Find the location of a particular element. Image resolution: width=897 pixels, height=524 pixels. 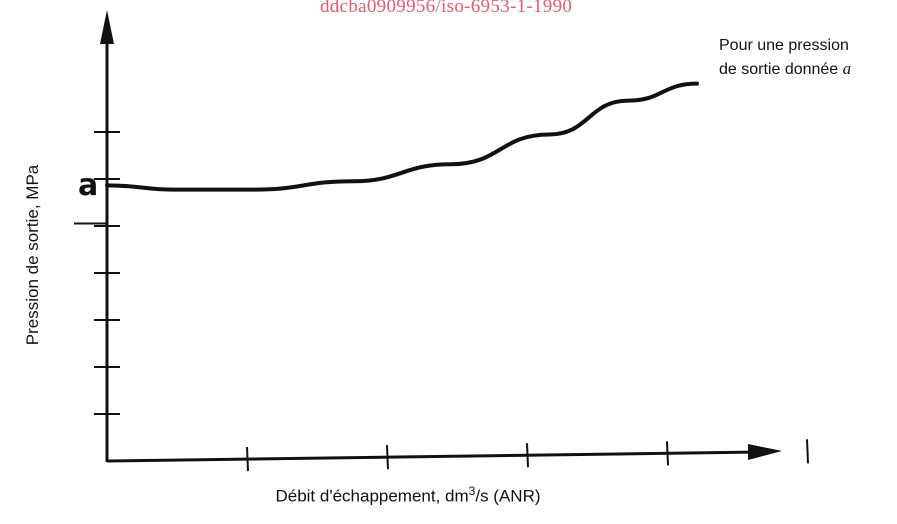

watermark: ddcba0909956/iso-6953-1-1990 is located at coordinates (446, 8).